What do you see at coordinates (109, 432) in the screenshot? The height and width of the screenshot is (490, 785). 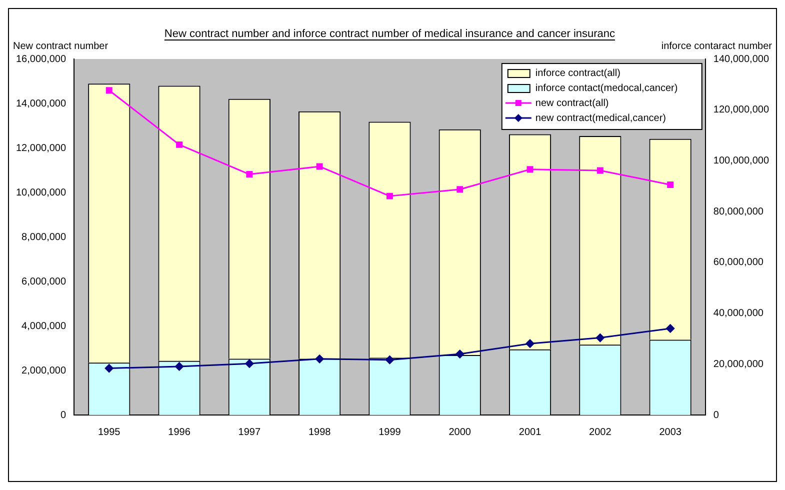 I see `x-tick-label: 1995` at bounding box center [109, 432].